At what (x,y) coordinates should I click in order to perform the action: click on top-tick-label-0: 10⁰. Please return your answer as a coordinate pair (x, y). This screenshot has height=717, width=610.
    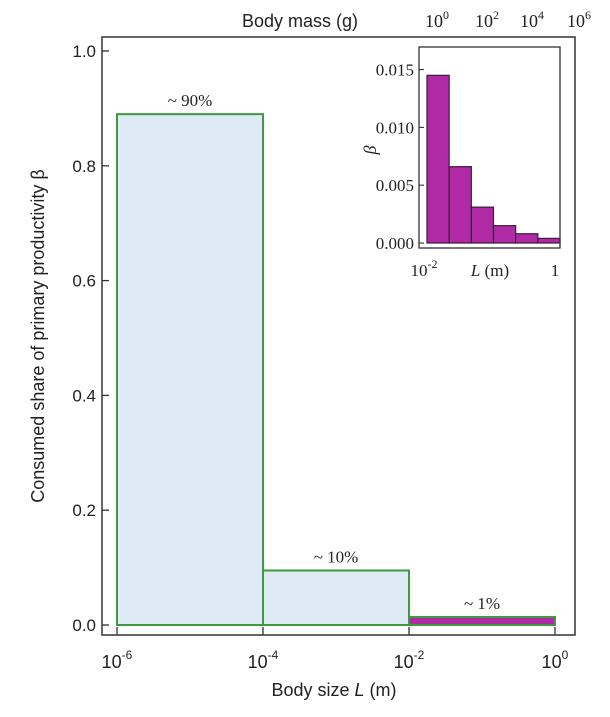
    Looking at the image, I should click on (437, 19).